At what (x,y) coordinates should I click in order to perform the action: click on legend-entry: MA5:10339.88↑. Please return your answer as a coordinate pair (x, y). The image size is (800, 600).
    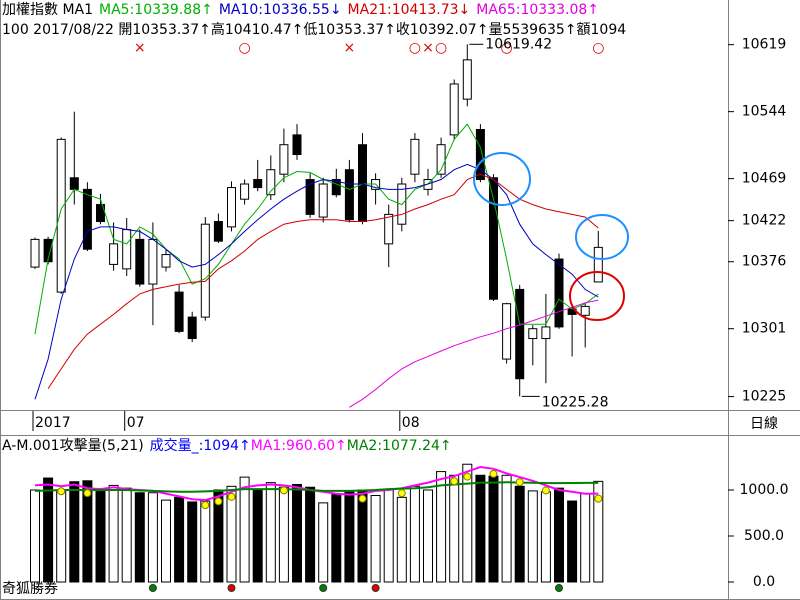
    Looking at the image, I should click on (156, 10).